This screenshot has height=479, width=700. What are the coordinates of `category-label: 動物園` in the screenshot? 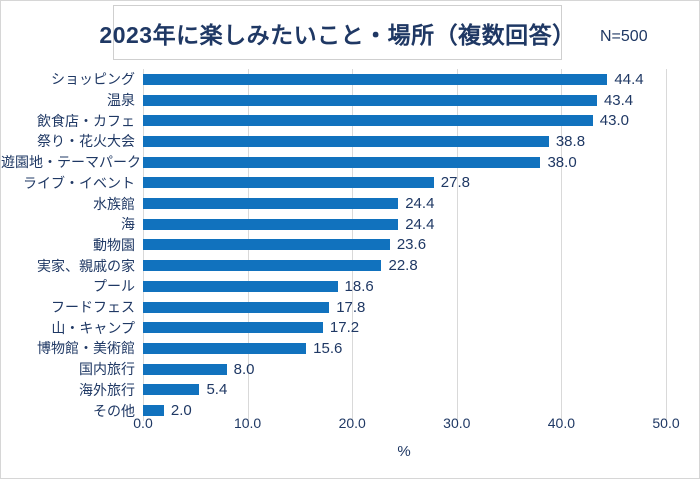 It's located at (114, 244).